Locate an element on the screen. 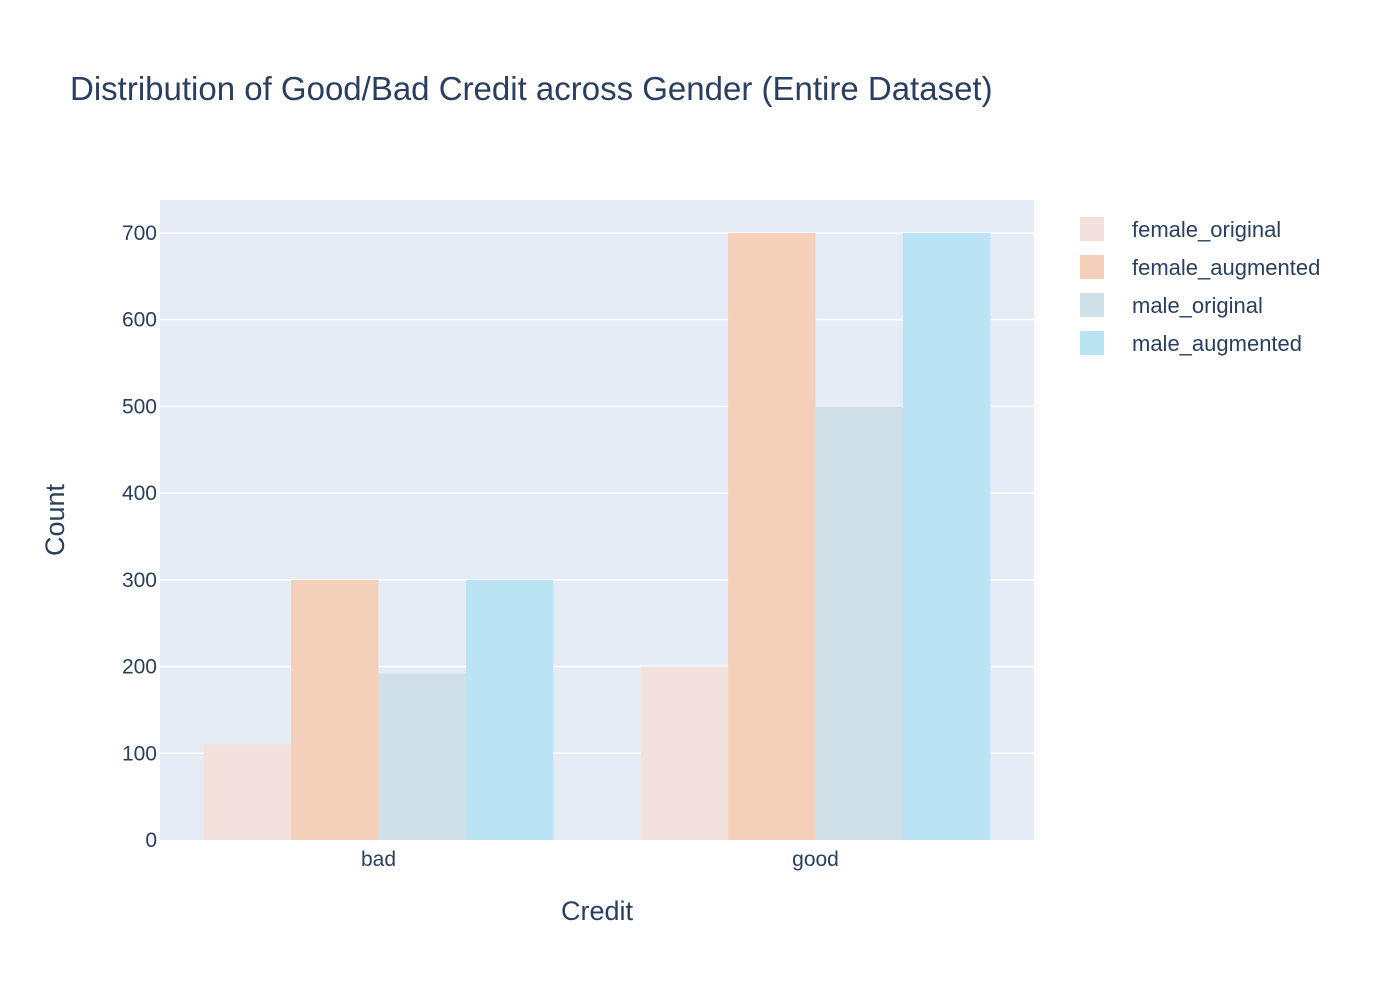  bar-female_augmented-bad is located at coordinates (335, 709).